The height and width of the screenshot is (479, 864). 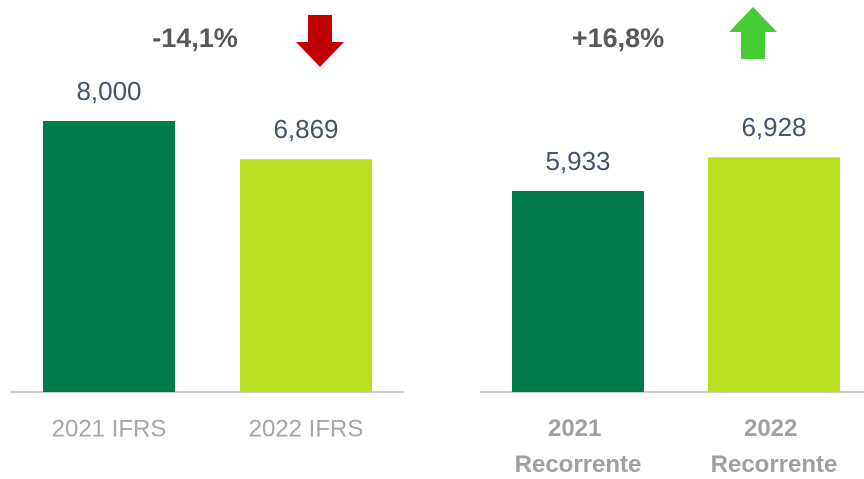 What do you see at coordinates (618, 38) in the screenshot?
I see `annotation: +16,8%` at bounding box center [618, 38].